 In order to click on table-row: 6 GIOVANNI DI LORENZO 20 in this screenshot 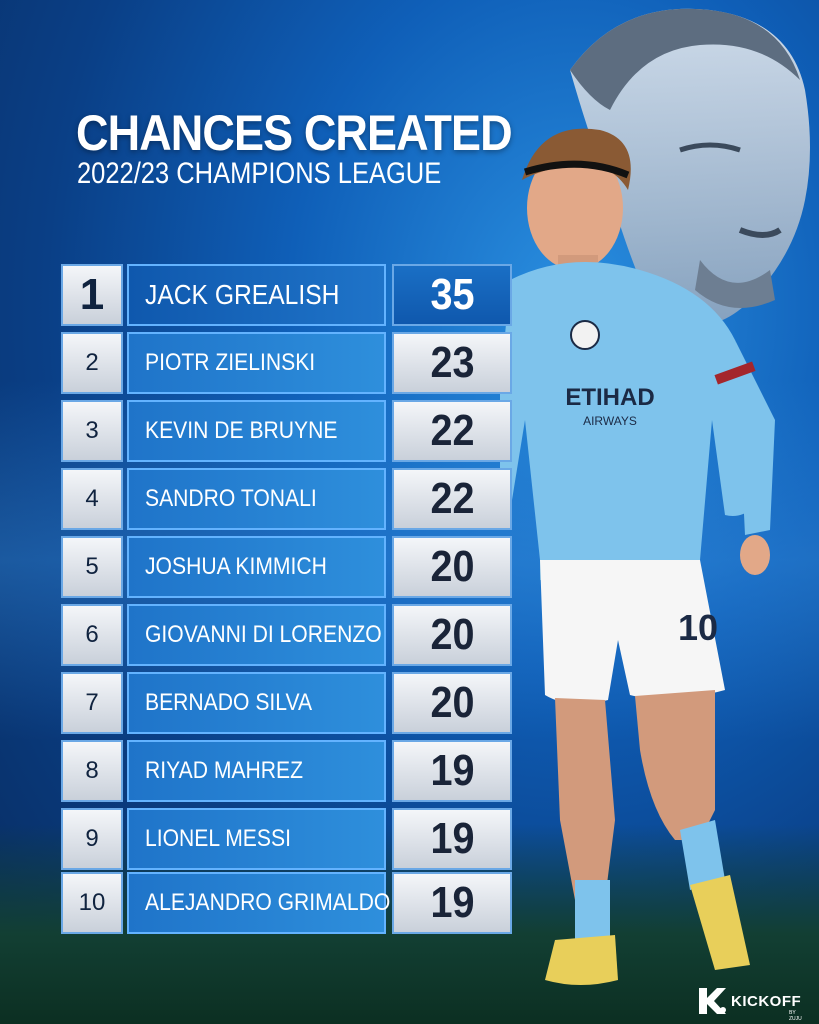, I will do `click(286, 635)`.